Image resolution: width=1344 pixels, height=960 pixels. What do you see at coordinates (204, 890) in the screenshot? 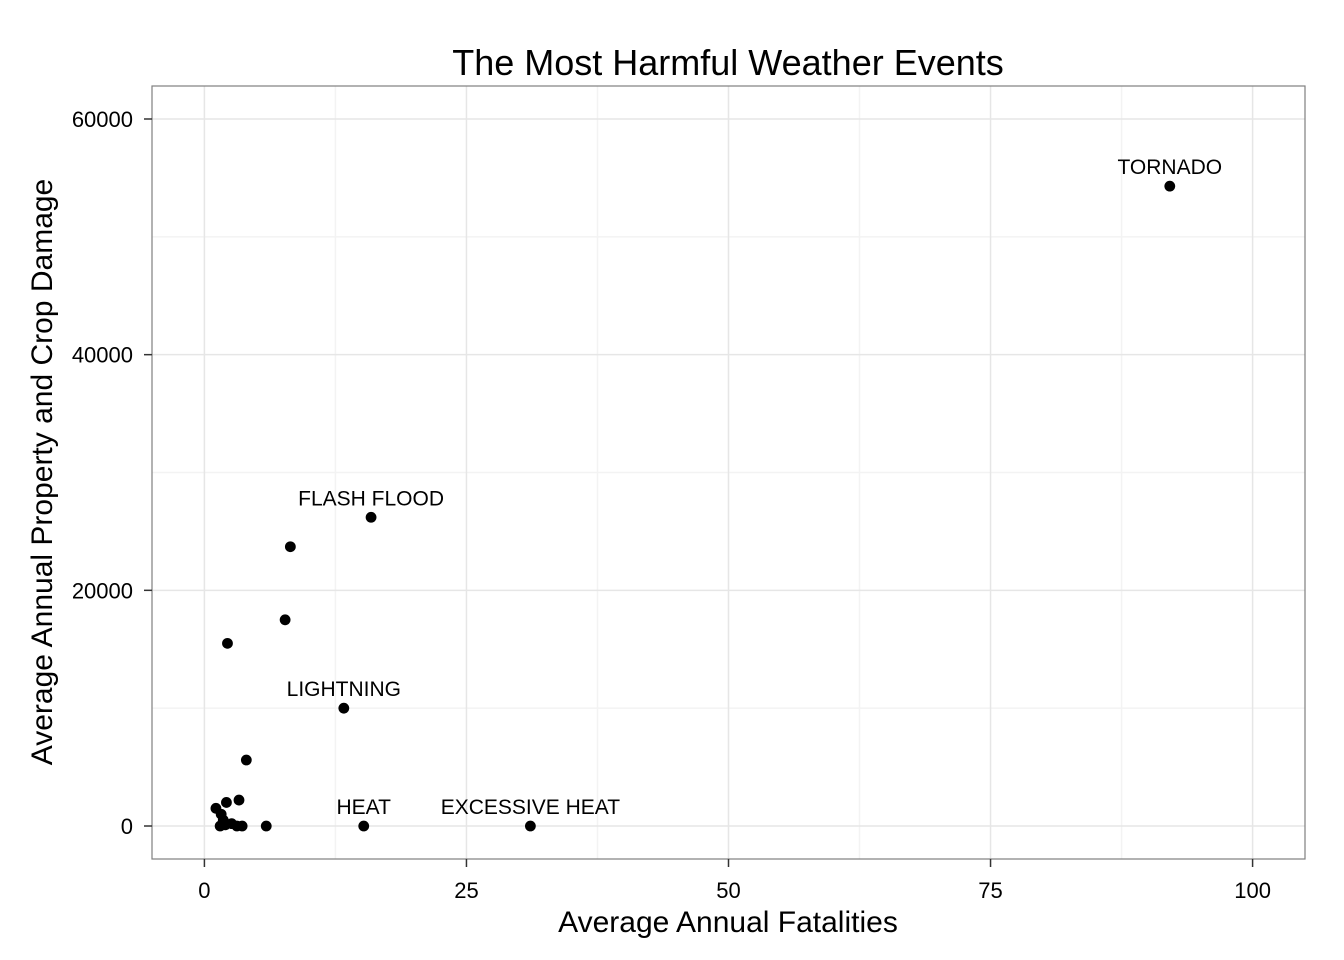
I see `x-tick-label: 0` at bounding box center [204, 890].